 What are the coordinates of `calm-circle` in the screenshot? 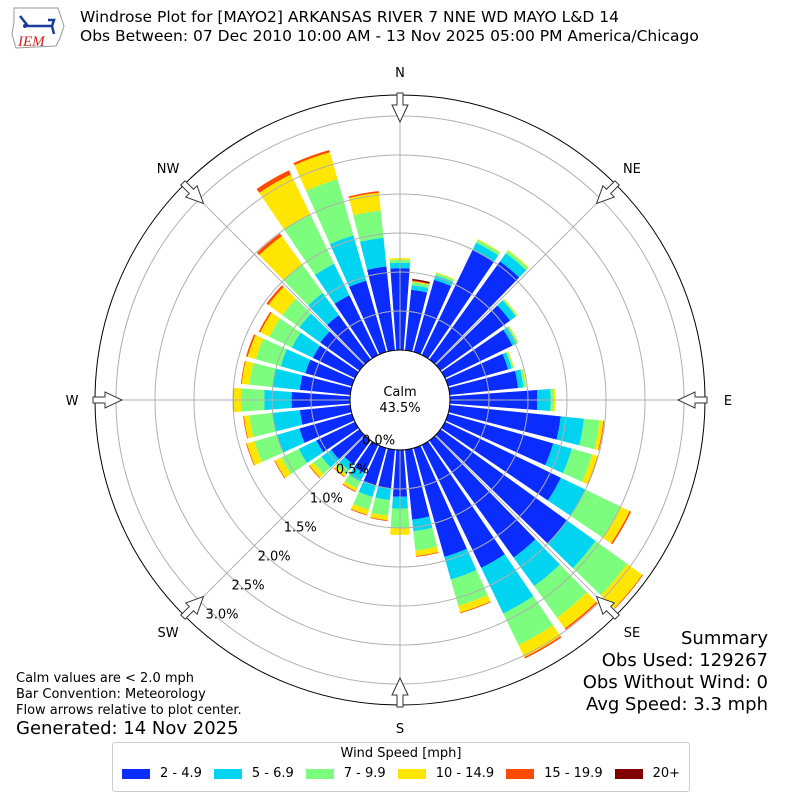 It's located at (400, 400).